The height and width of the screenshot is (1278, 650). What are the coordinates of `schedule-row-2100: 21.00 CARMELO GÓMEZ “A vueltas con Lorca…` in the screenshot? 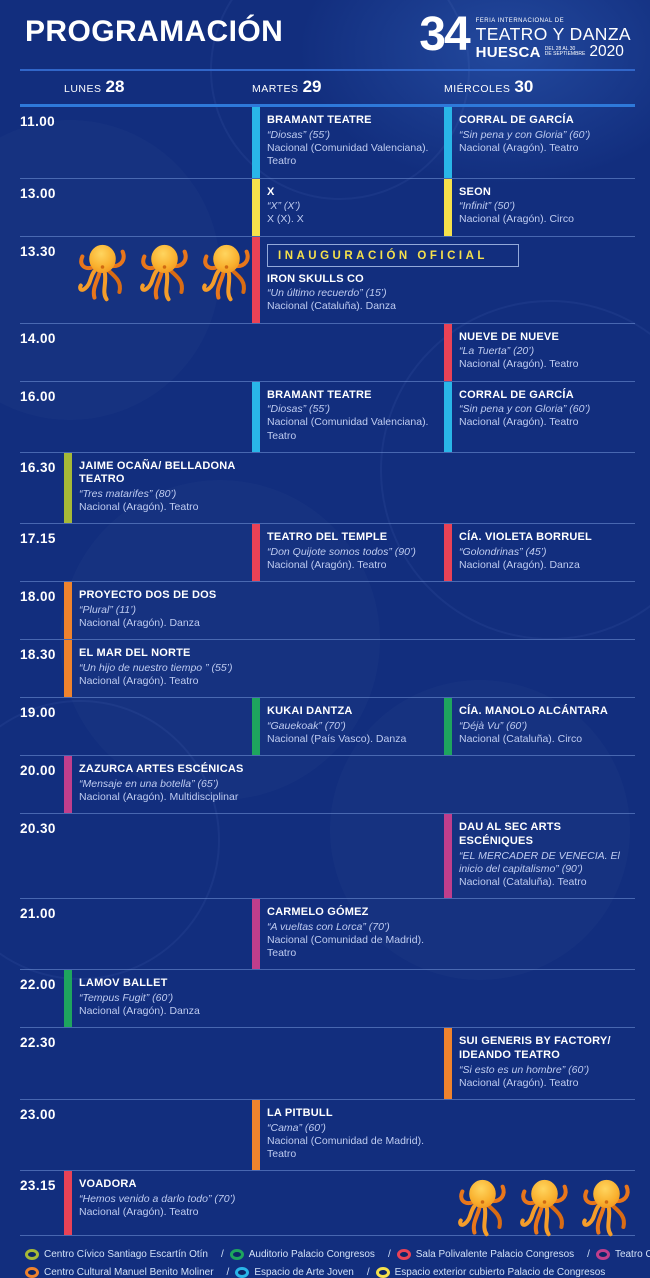 It's located at (327, 935).